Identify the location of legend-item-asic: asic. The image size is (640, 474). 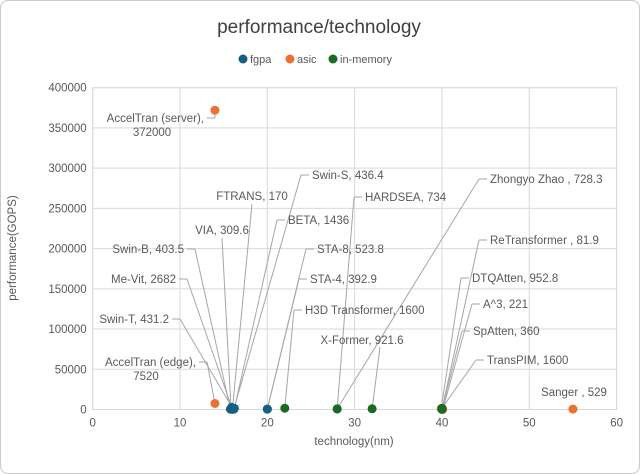
(301, 60).